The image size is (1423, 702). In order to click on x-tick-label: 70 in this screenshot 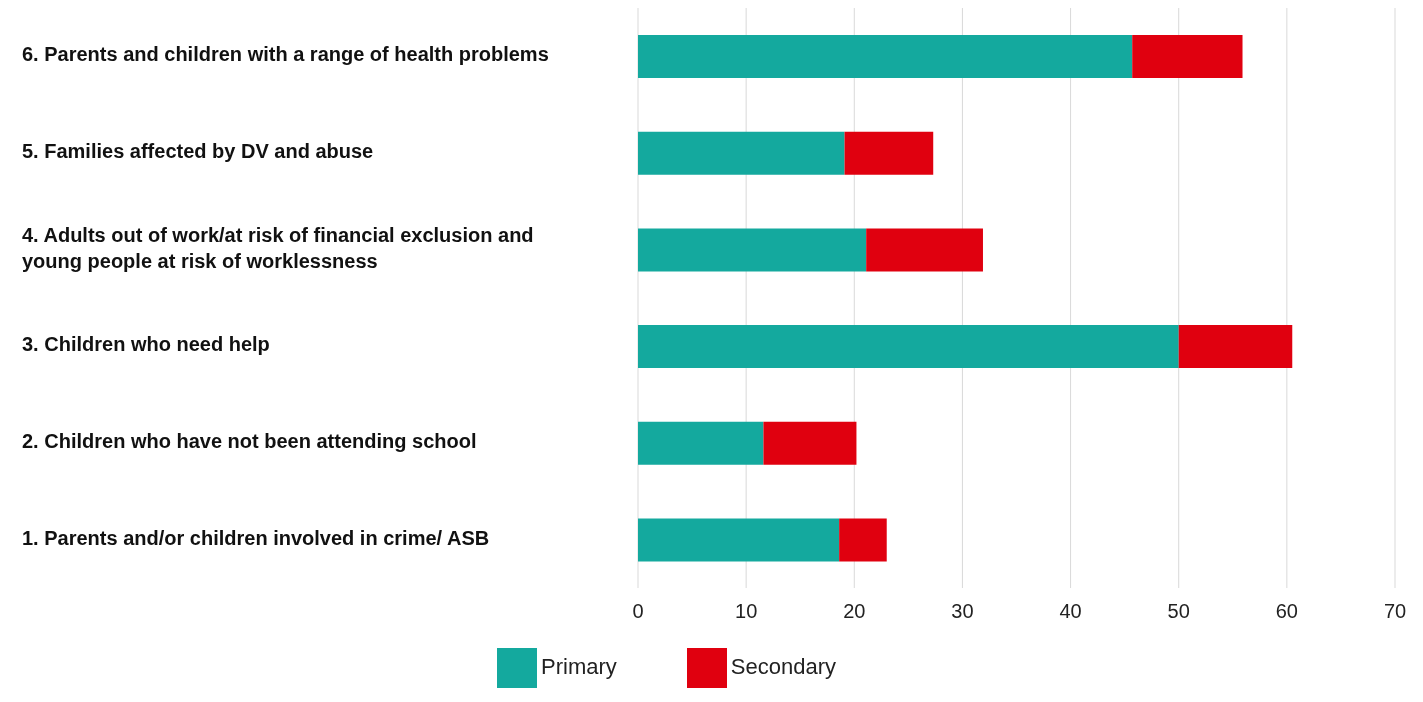, I will do `click(1395, 611)`.